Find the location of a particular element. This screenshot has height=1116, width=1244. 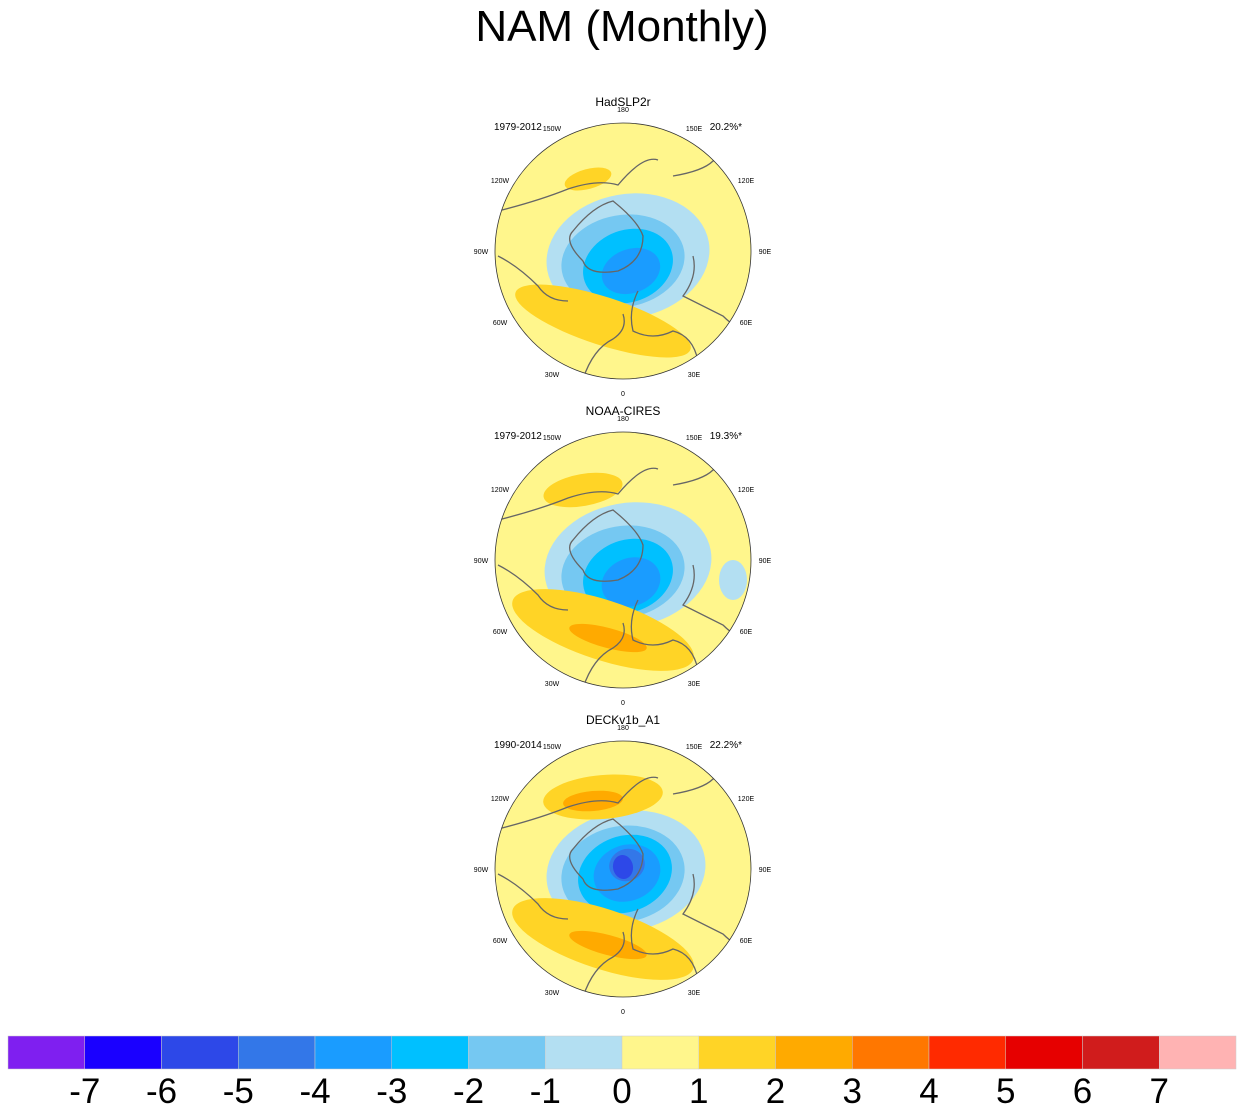

figure-title: NAM (Monthly) is located at coordinates (622, 26).